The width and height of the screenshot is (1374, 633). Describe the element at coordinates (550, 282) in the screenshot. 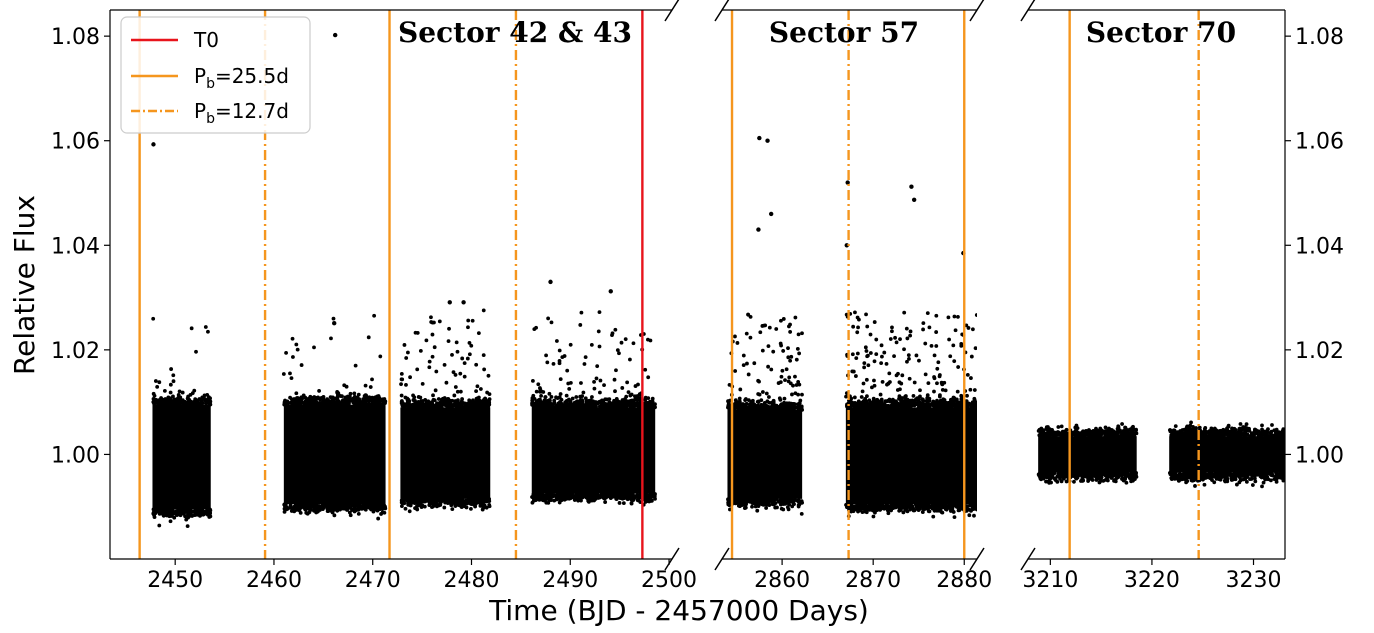

I see `outlier-point` at that location.